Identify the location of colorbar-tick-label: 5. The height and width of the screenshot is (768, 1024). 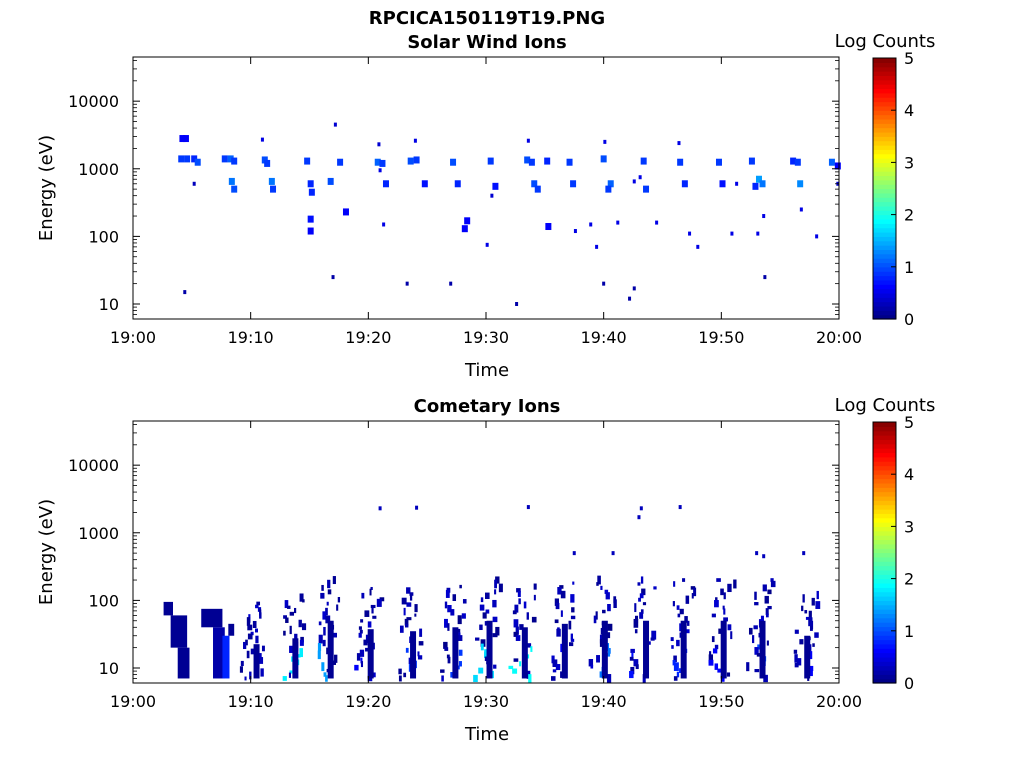
(909, 422).